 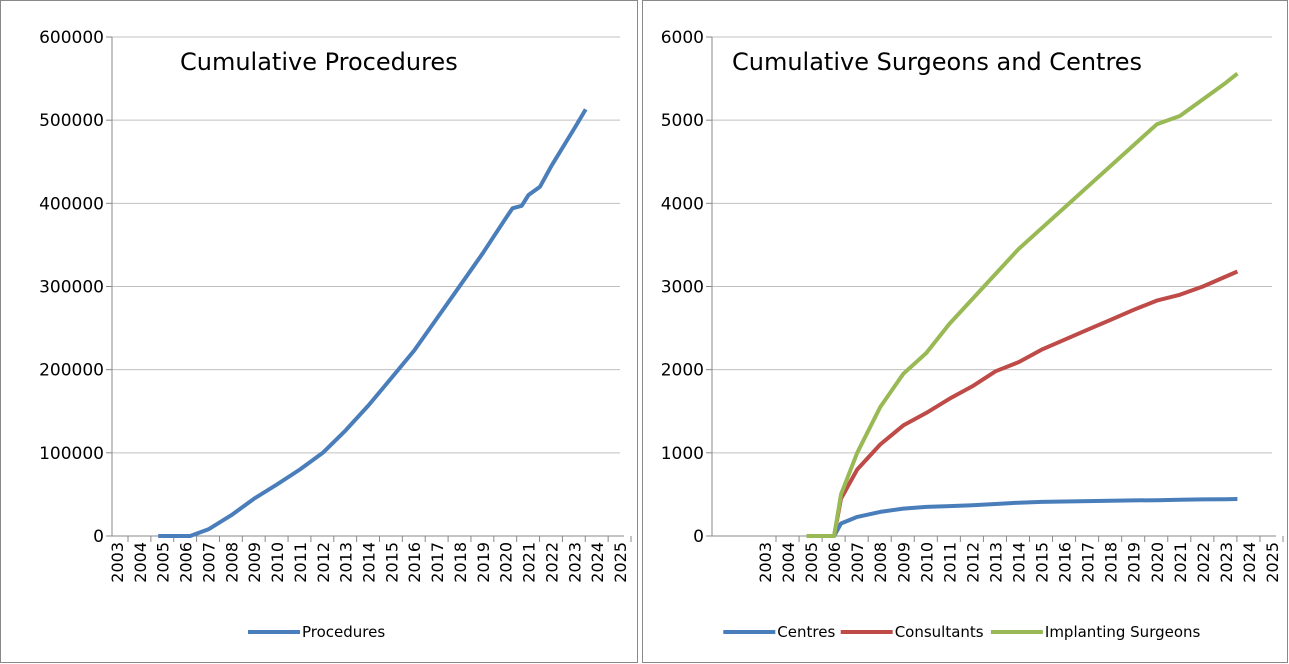 What do you see at coordinates (71, 371) in the screenshot?
I see `y-tick-label: 200000` at bounding box center [71, 371].